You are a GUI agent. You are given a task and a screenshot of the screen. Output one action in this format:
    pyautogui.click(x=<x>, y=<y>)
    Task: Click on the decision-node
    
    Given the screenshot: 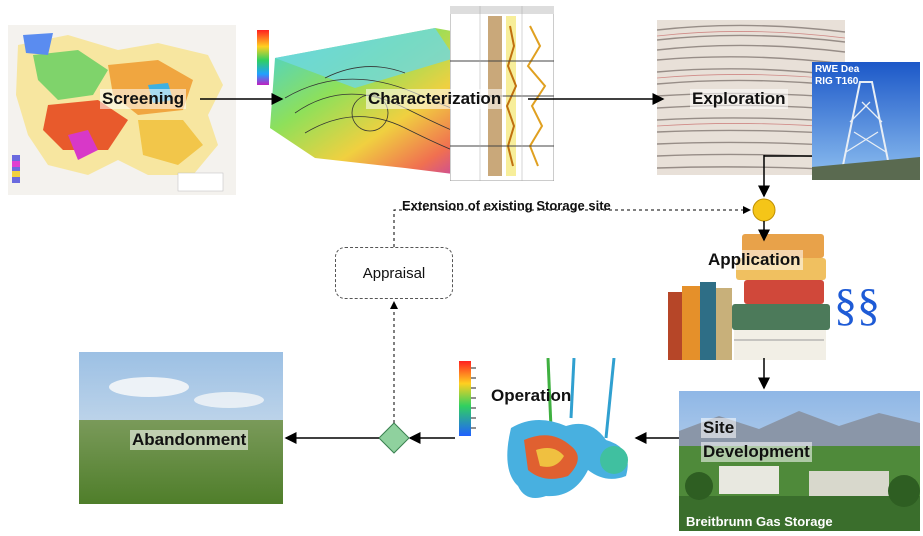 What is the action you would take?
    pyautogui.click(x=764, y=210)
    